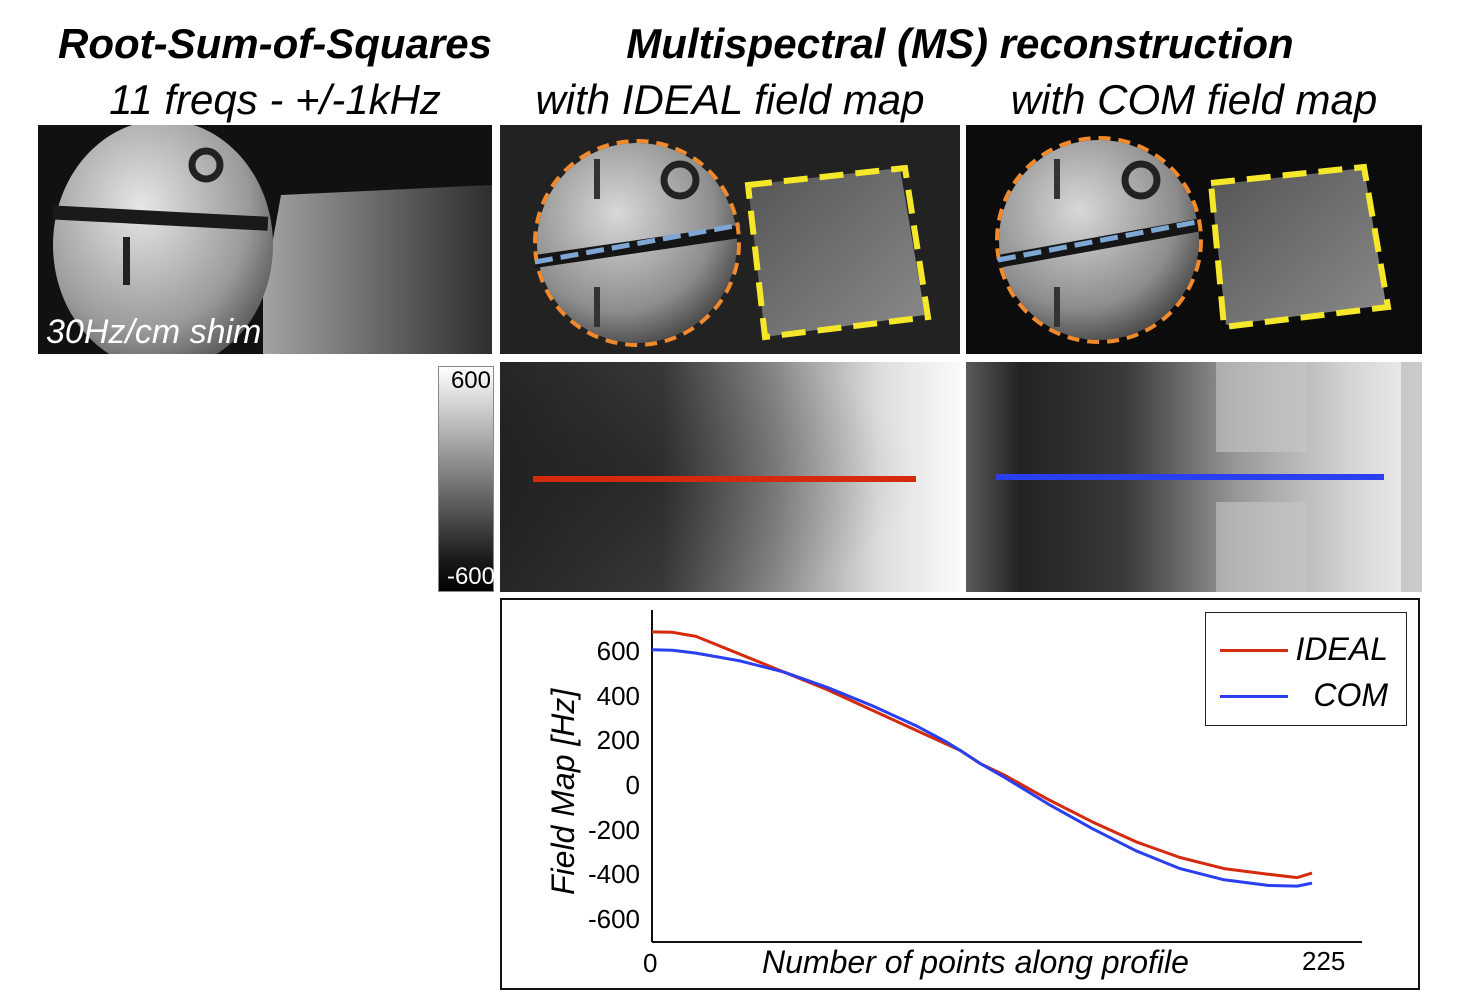 Image resolution: width=1464 pixels, height=995 pixels. Describe the element at coordinates (1194, 239) in the screenshot. I see `ms-com-image-panel` at that location.